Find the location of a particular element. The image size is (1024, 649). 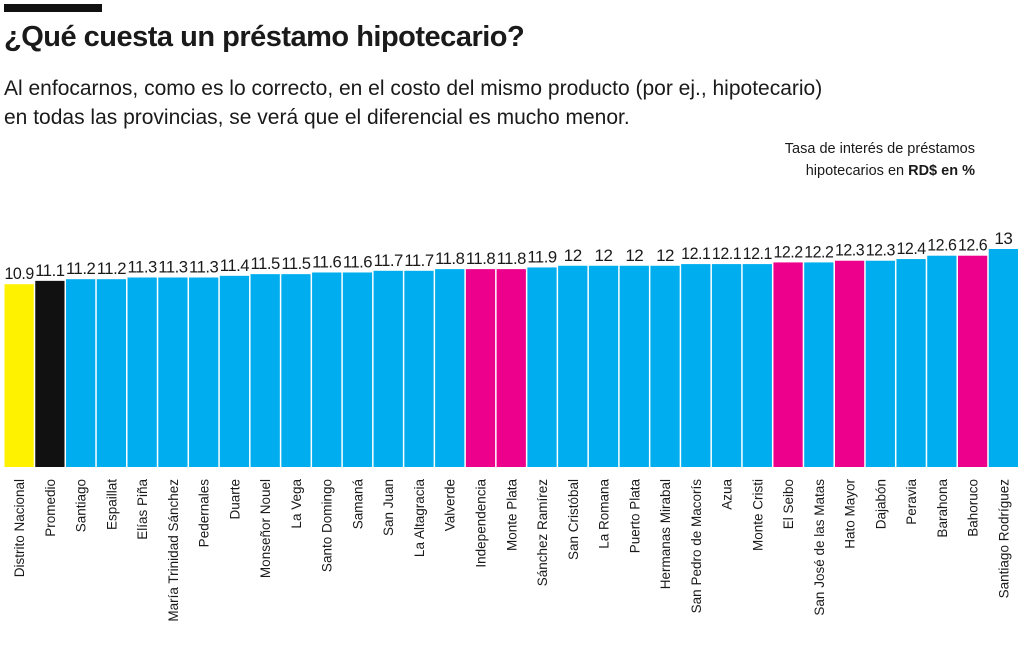

x-tick-label: Puerto Plata is located at coordinates (634, 516).